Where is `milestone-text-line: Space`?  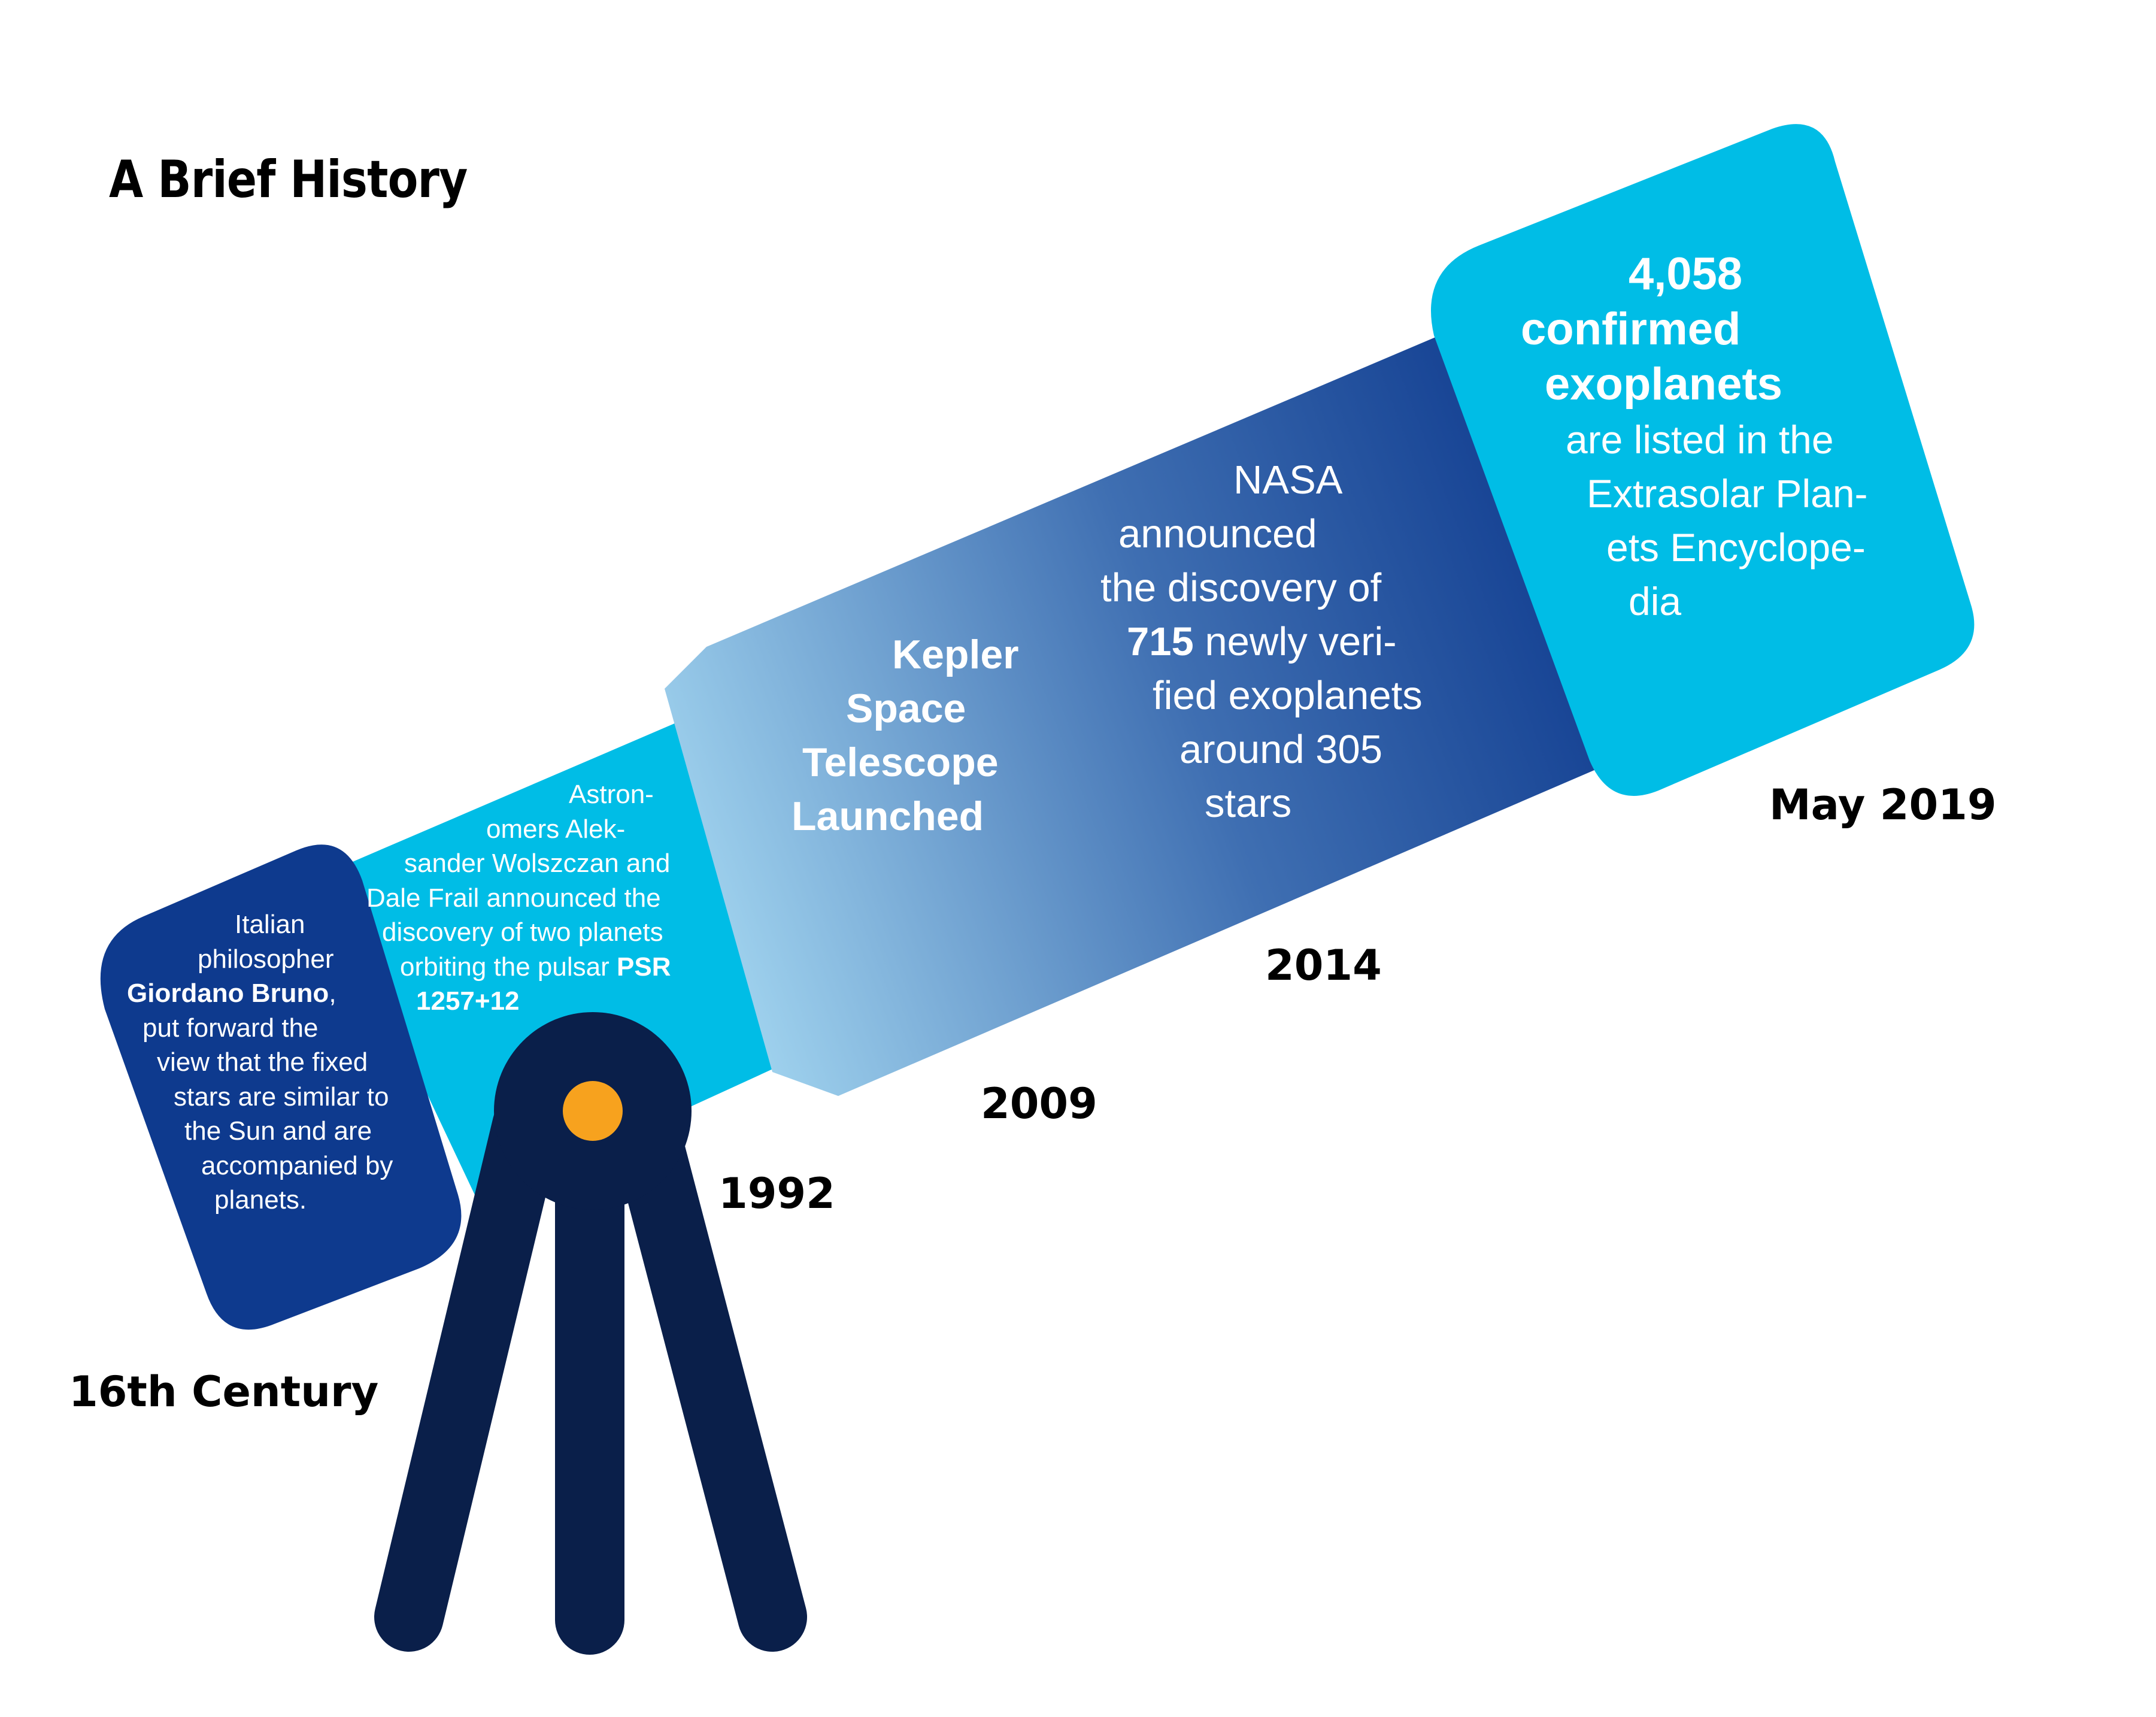
milestone-text-line: Space is located at coordinates (944, 708).